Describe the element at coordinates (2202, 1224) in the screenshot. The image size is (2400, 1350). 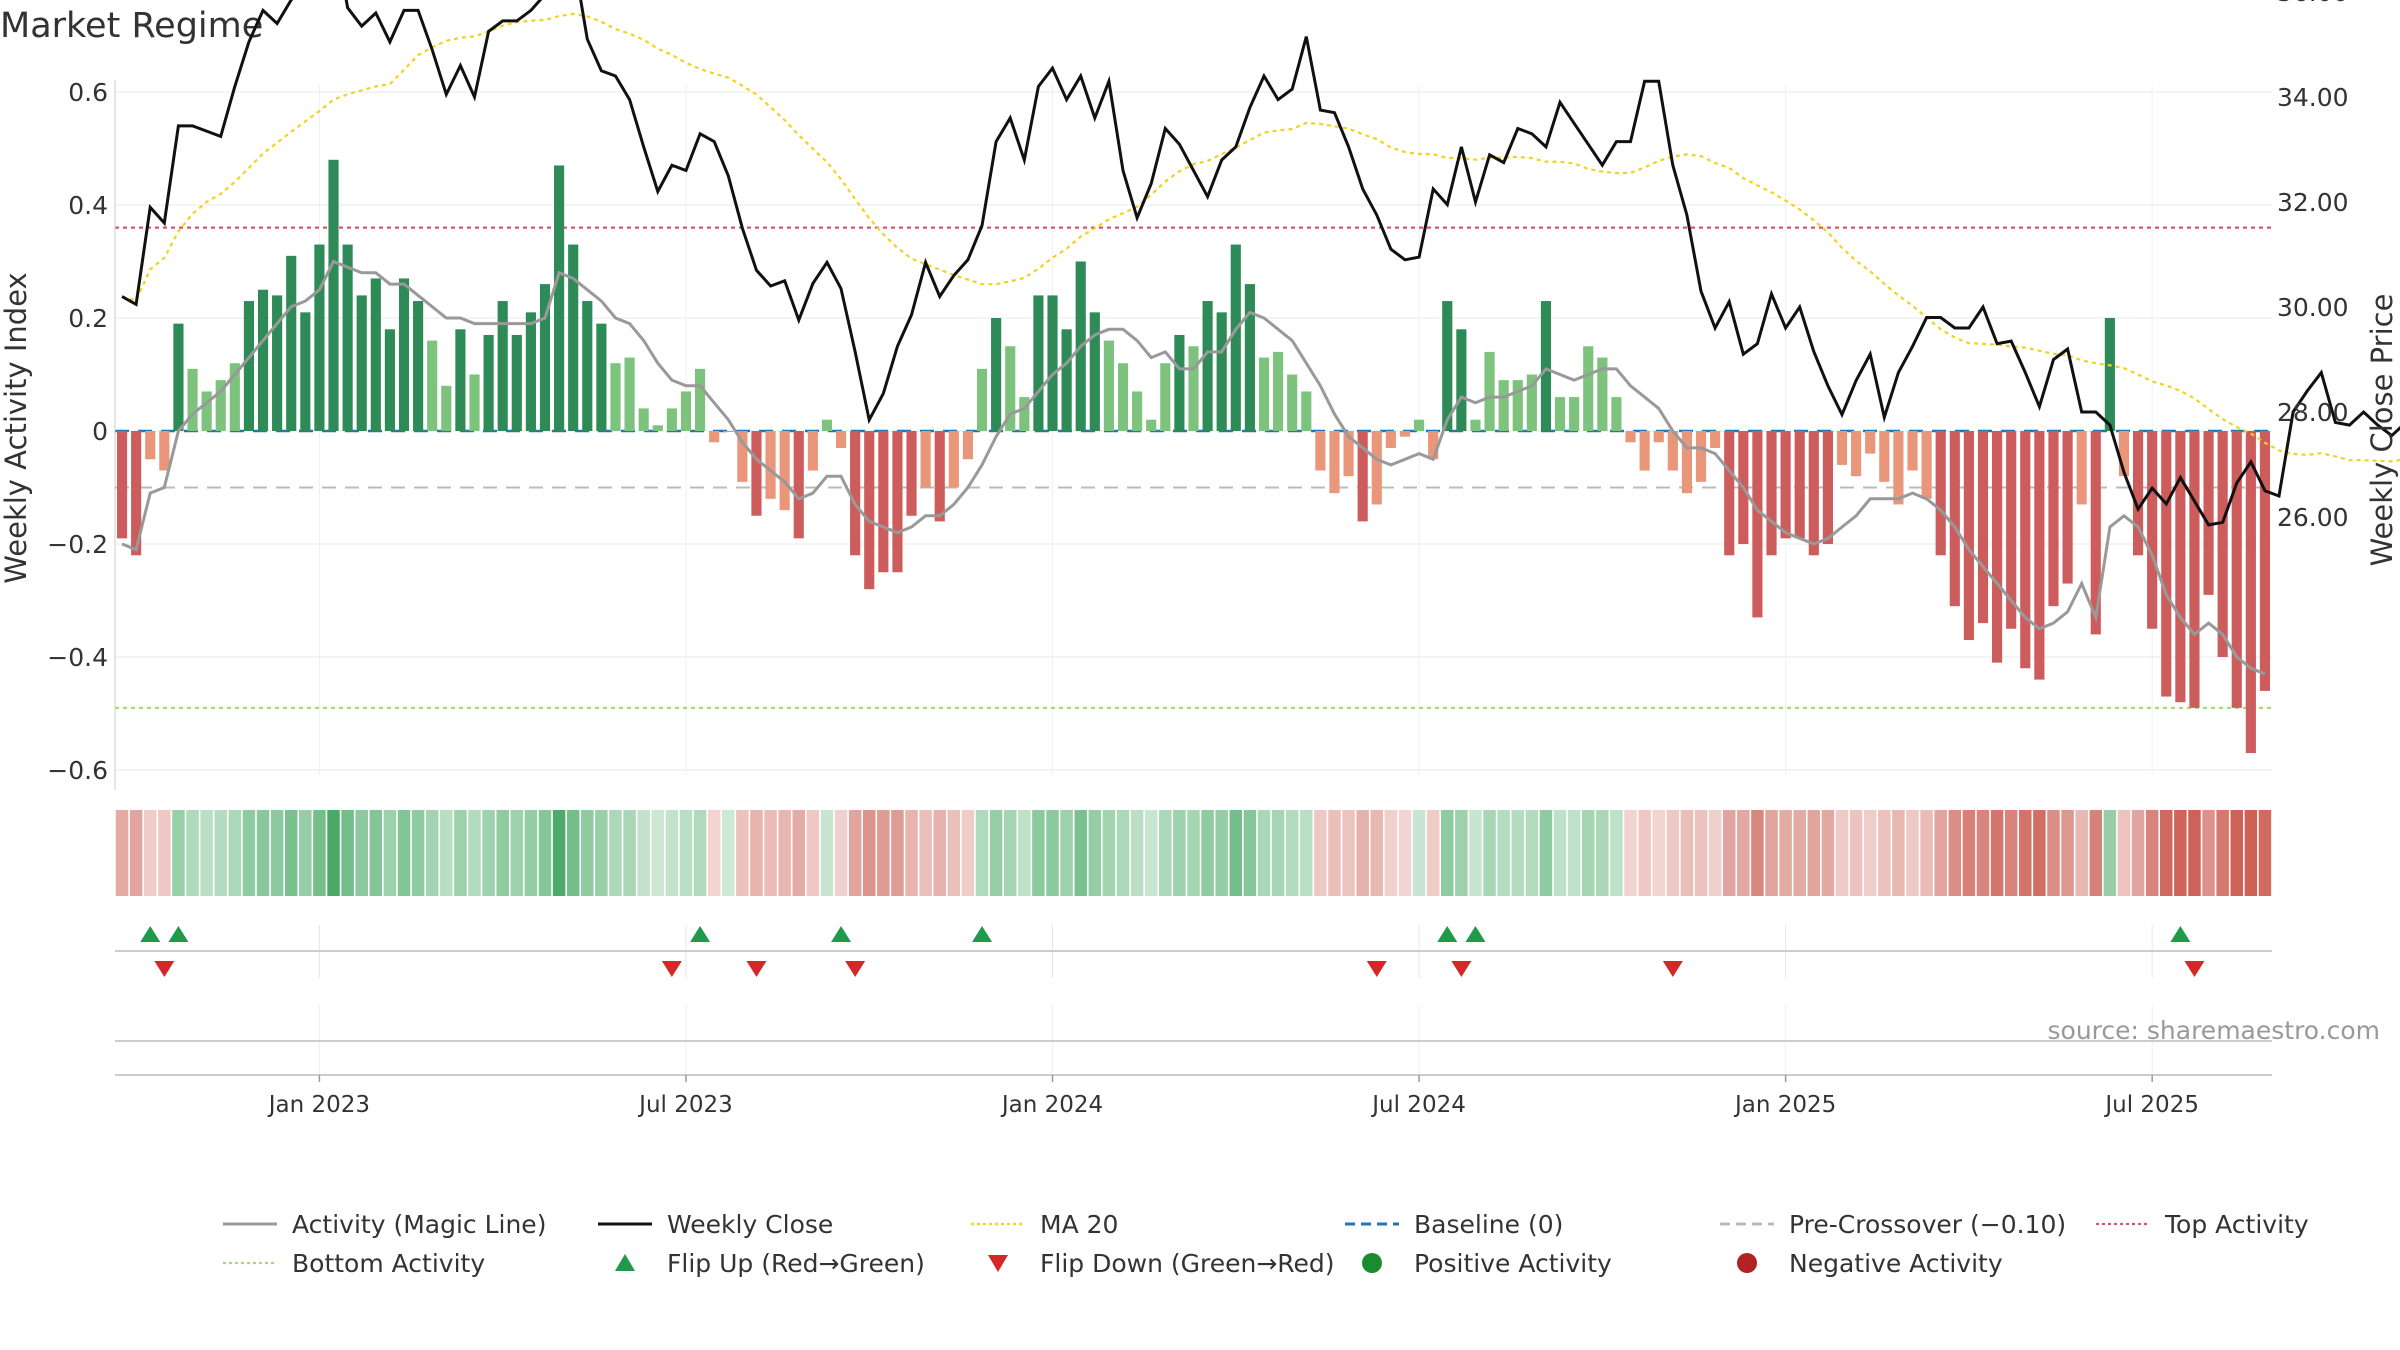
I see `legend-item: Top Activity` at that location.